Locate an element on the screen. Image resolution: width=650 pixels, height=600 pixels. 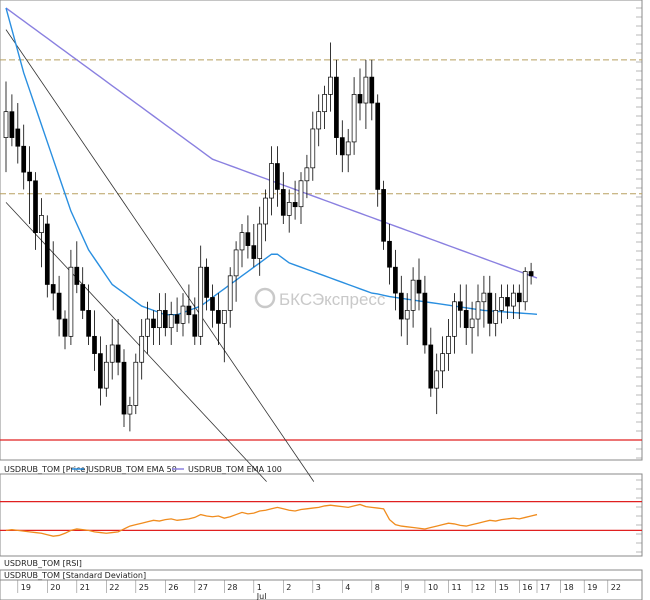
x-tick-label: 10 is located at coordinates (433, 587).